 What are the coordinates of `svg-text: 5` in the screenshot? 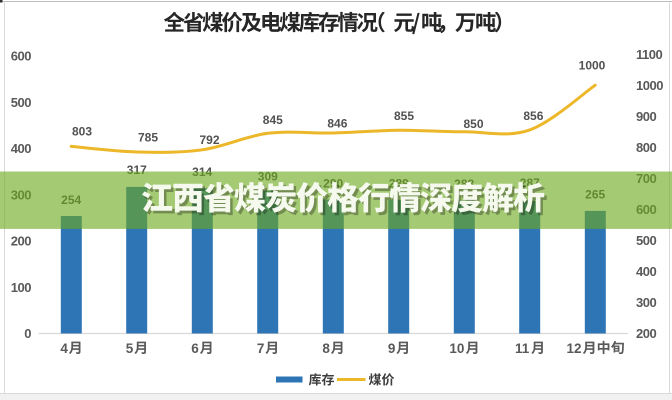 It's located at (130, 348).